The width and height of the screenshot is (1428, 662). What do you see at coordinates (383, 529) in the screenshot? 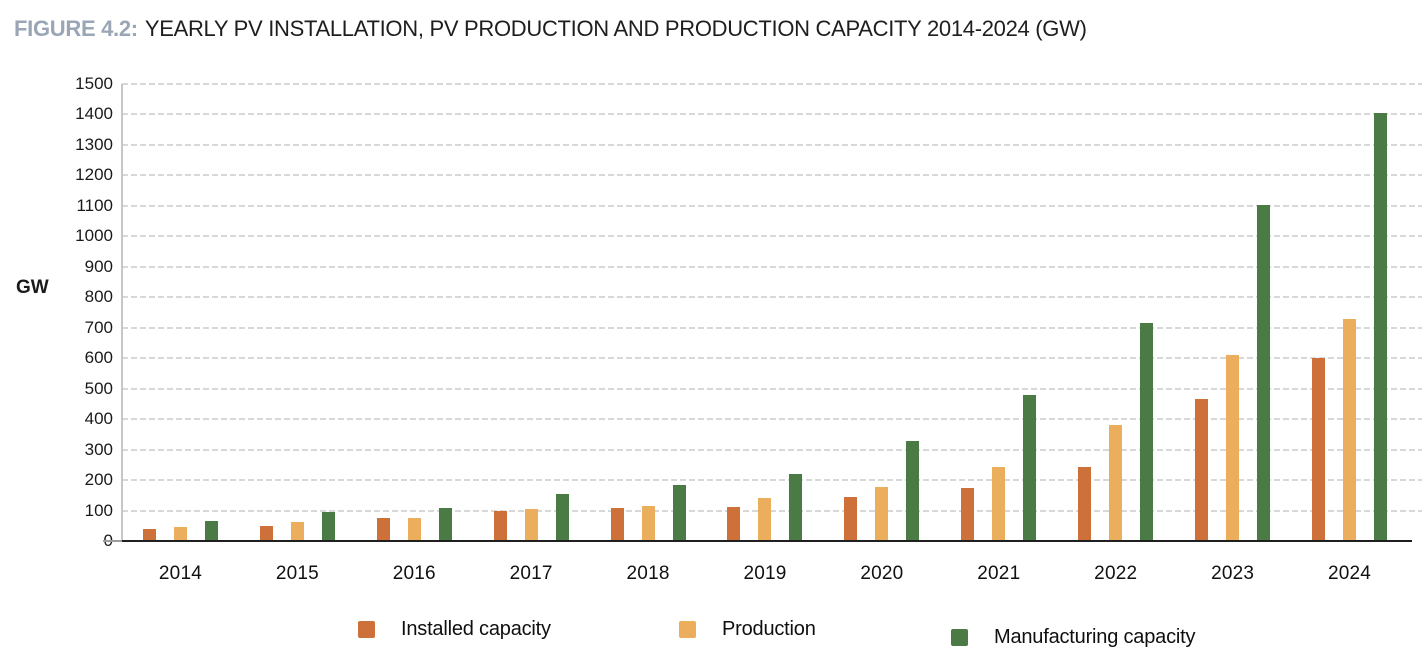
I see `bar-installed-capacity-2016` at bounding box center [383, 529].